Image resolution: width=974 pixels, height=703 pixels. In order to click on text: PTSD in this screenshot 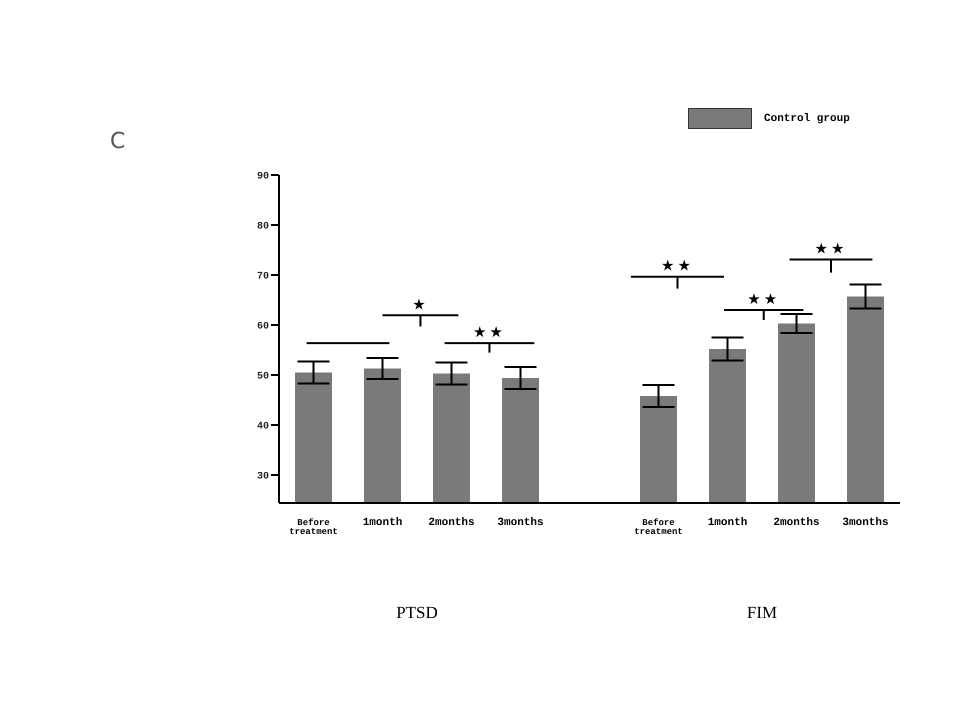, I will do `click(417, 612)`.